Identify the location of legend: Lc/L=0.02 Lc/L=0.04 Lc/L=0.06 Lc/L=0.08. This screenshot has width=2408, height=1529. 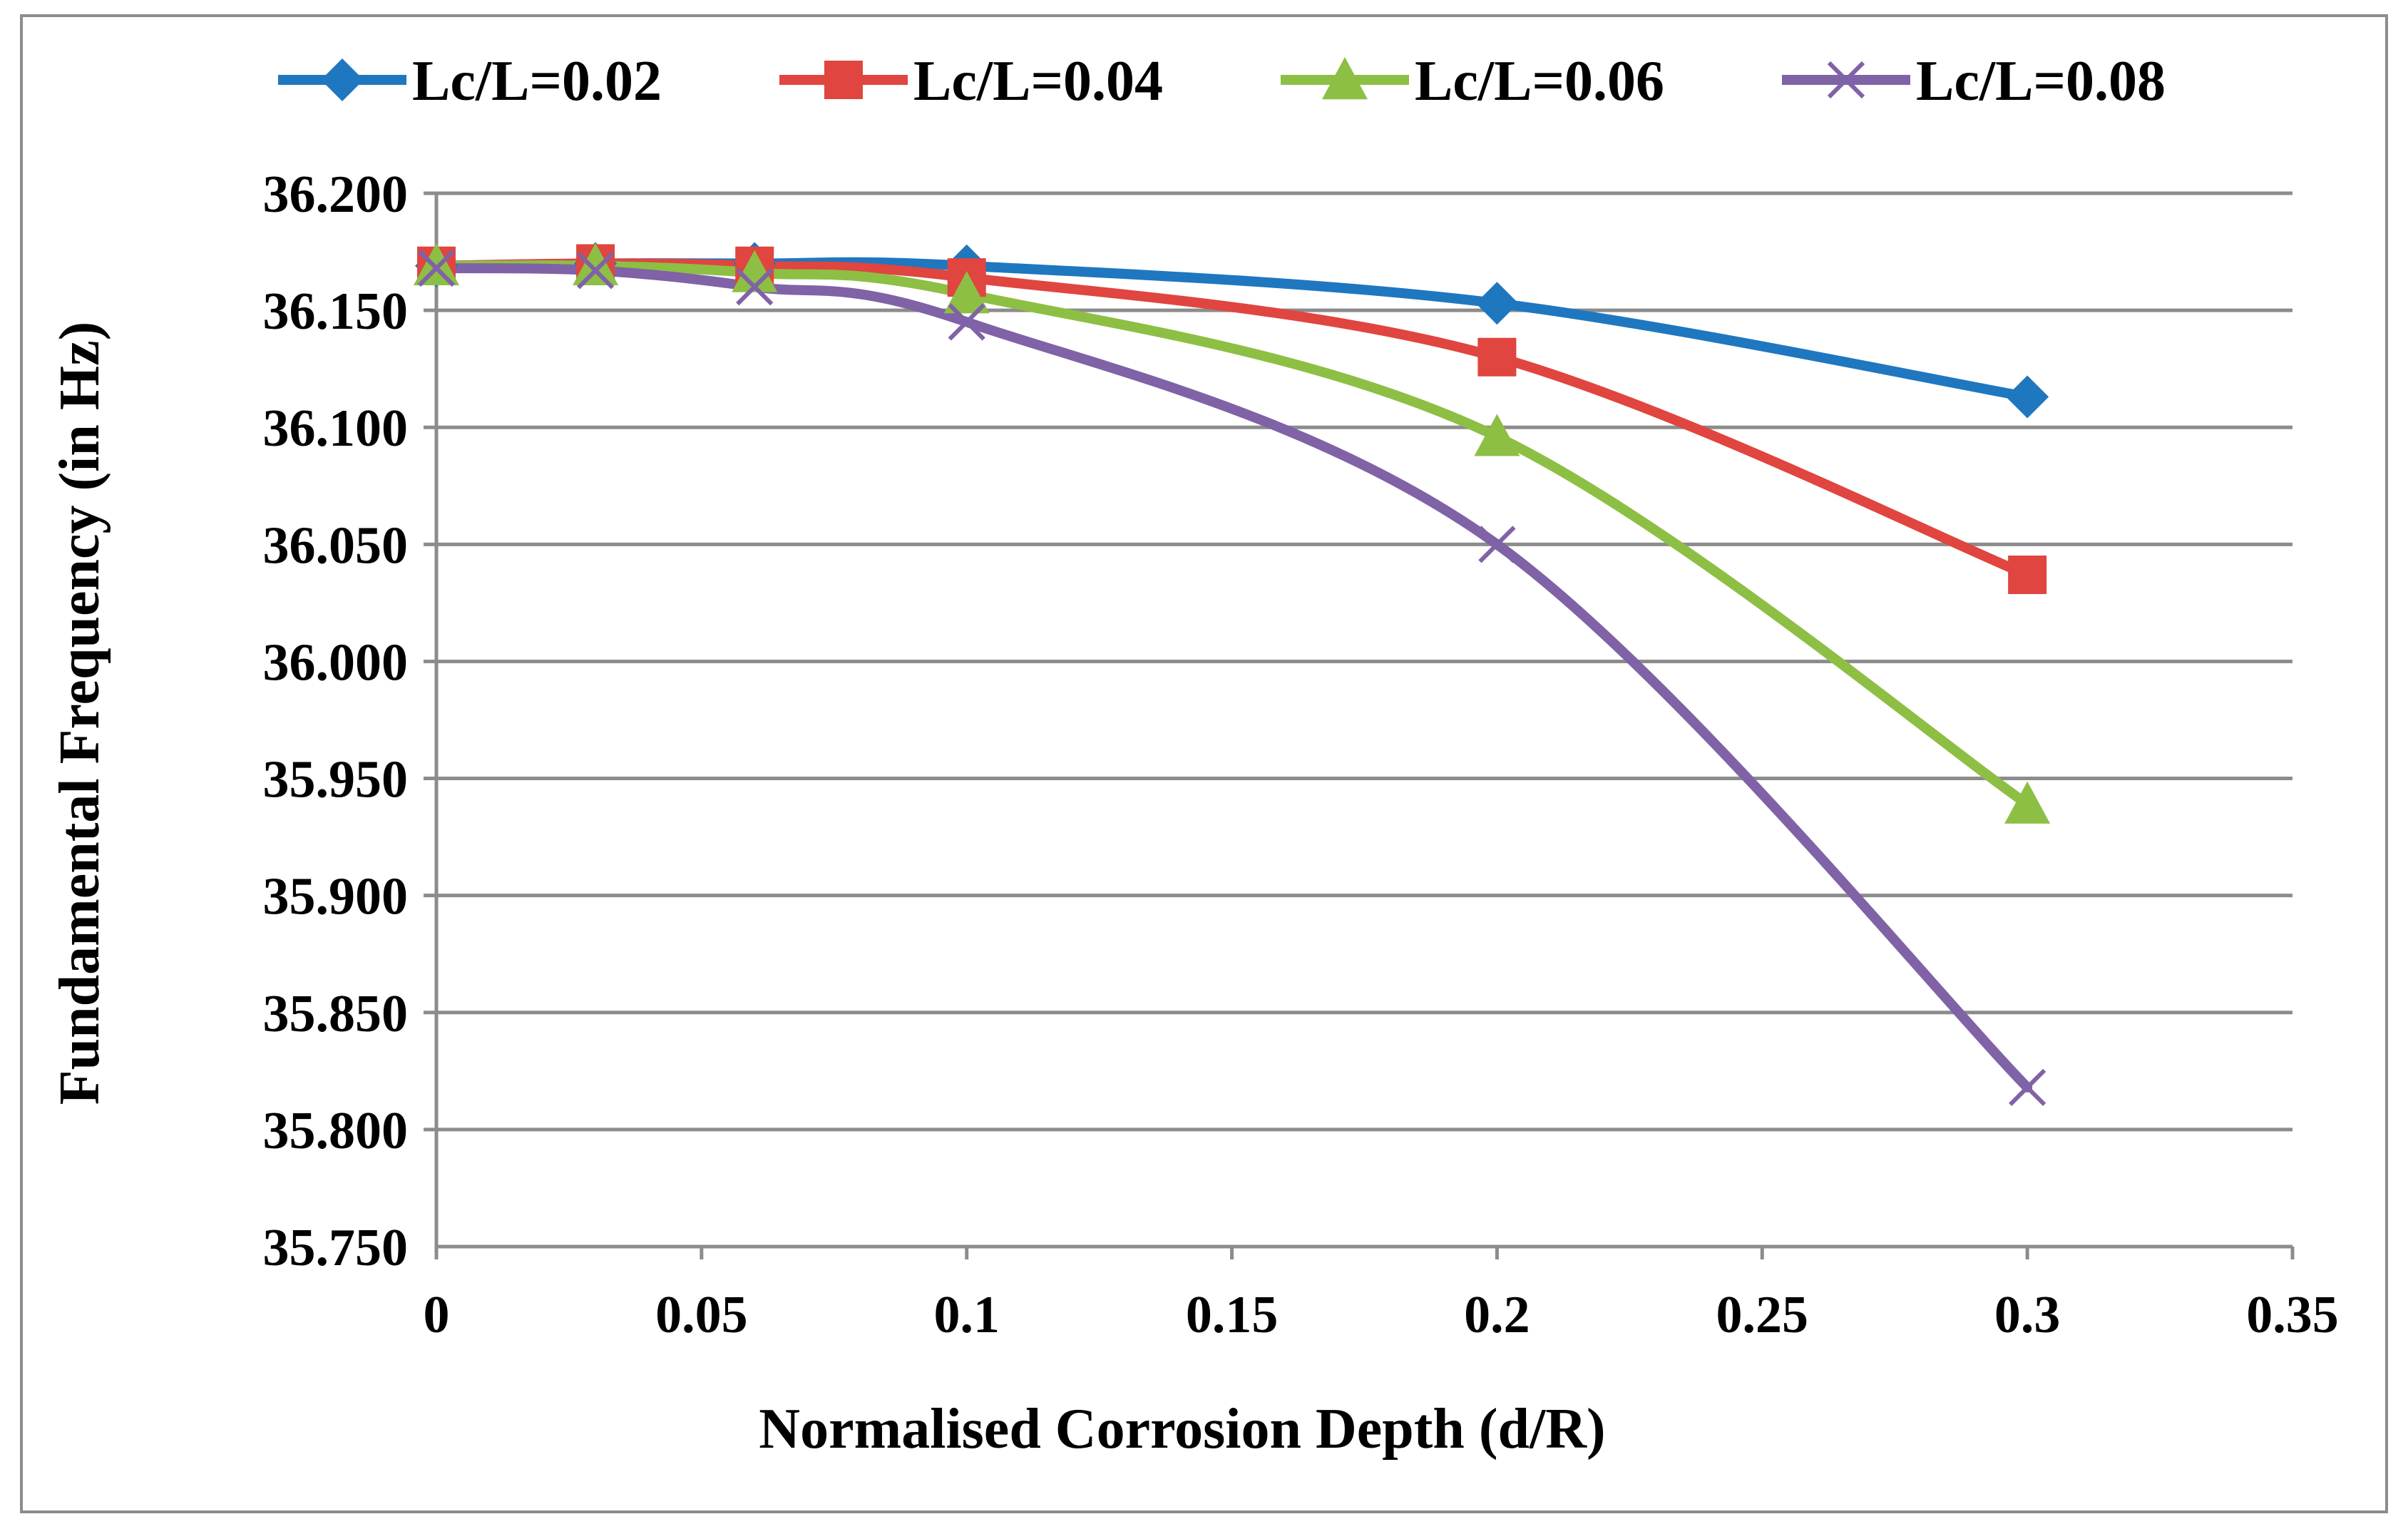
(1222, 81).